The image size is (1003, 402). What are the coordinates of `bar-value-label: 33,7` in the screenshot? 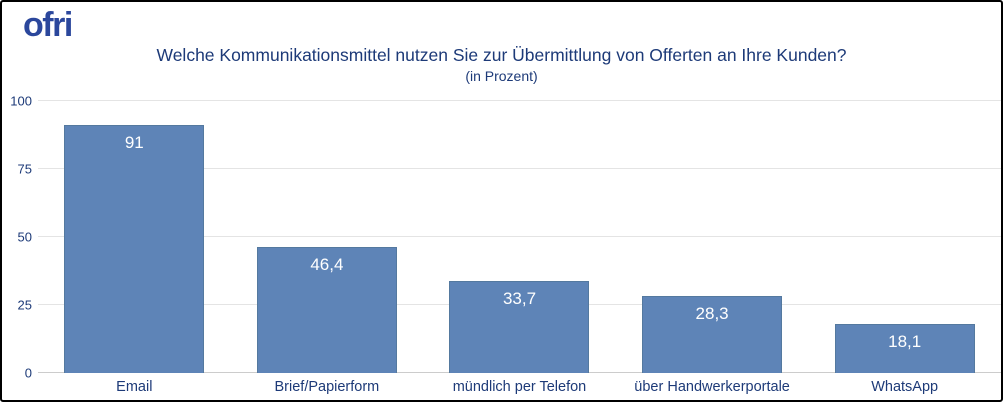 It's located at (519, 299).